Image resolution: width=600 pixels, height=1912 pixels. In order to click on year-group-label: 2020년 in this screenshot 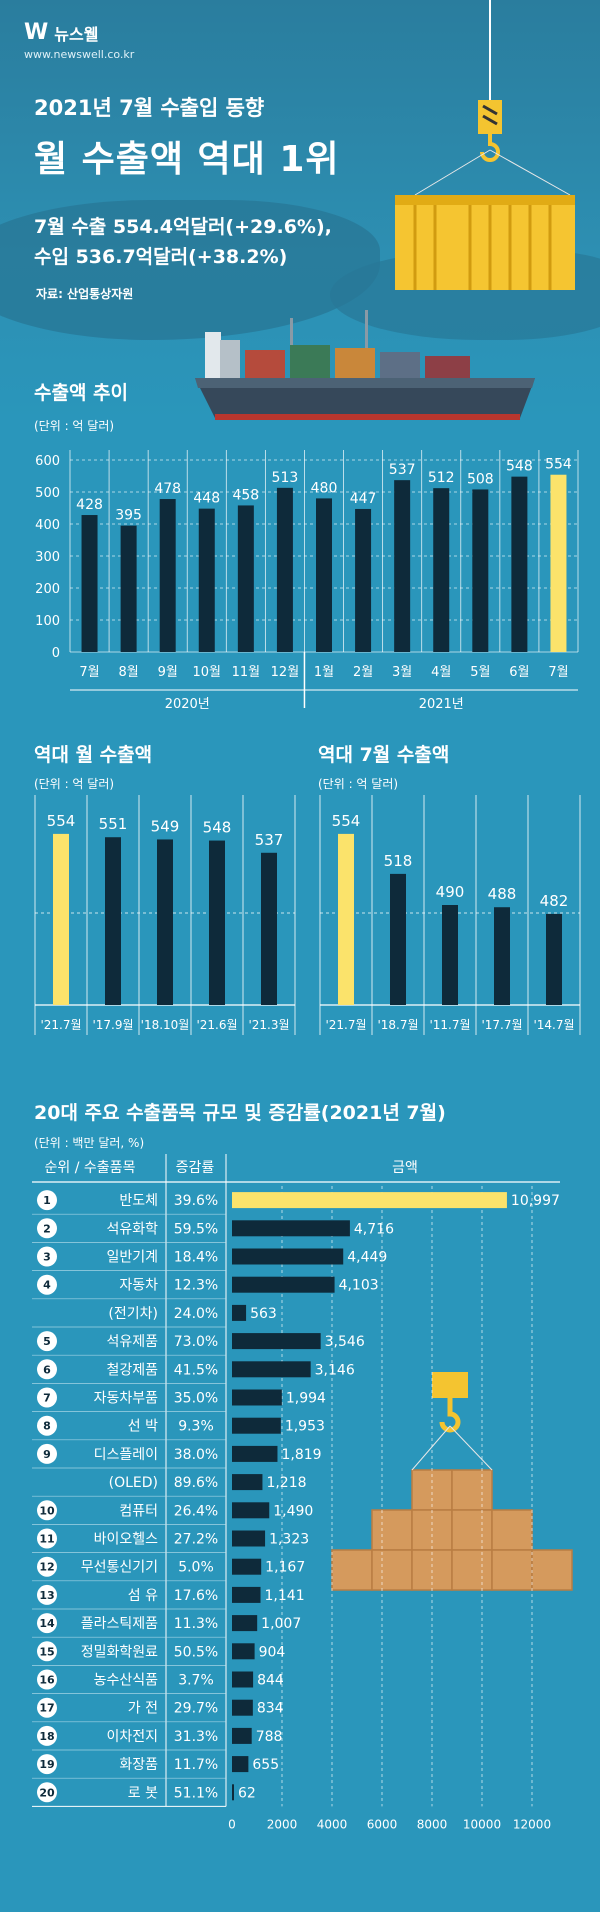, I will do `click(187, 704)`.